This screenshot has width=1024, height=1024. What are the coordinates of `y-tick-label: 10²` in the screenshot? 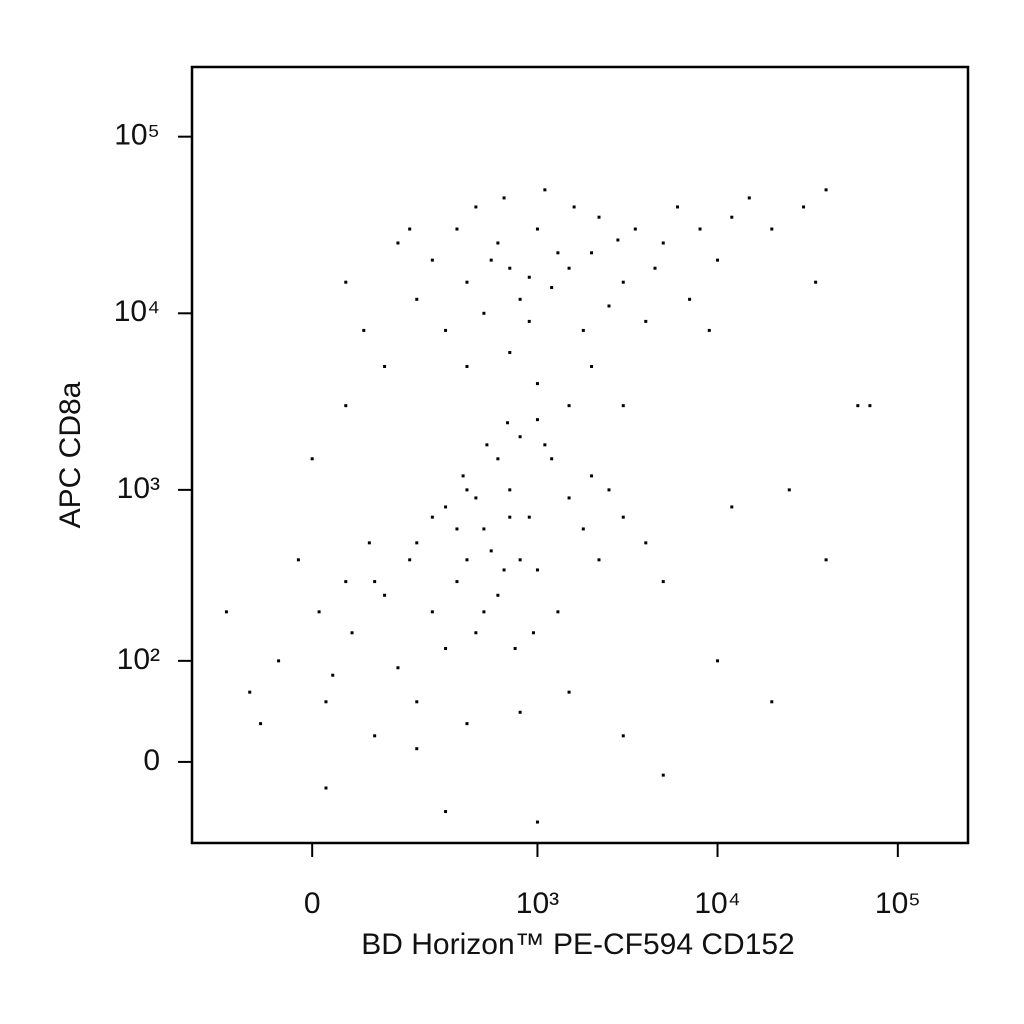 It's located at (138, 659).